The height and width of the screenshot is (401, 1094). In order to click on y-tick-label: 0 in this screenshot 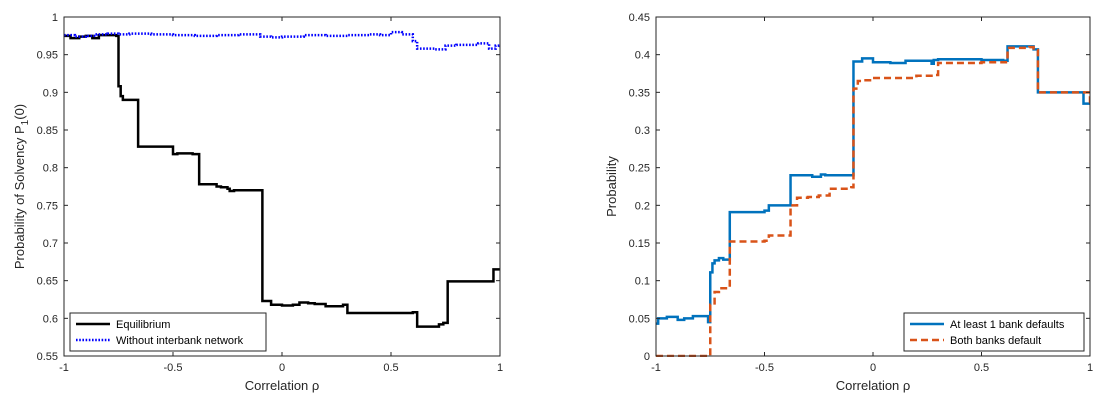, I will do `click(647, 357)`.